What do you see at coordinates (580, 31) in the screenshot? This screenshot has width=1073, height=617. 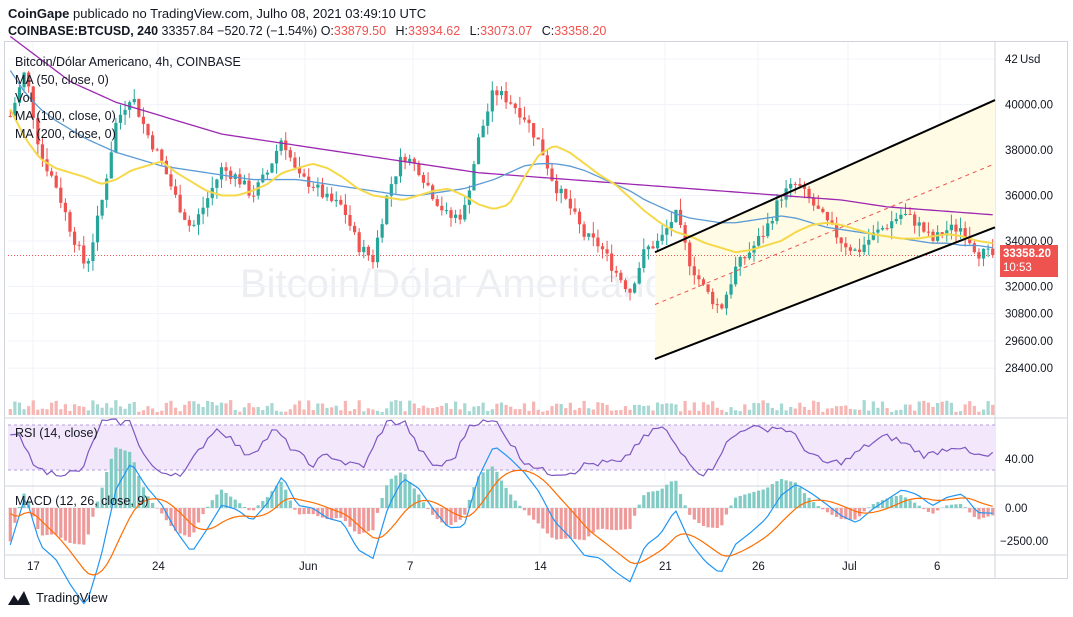 I see `close-value: 33358.20` at bounding box center [580, 31].